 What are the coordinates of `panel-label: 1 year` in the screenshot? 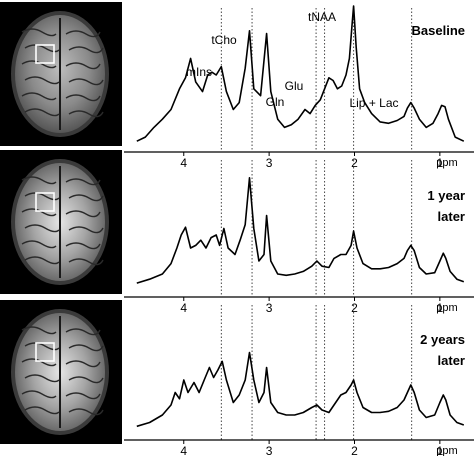 It's located at (446, 195).